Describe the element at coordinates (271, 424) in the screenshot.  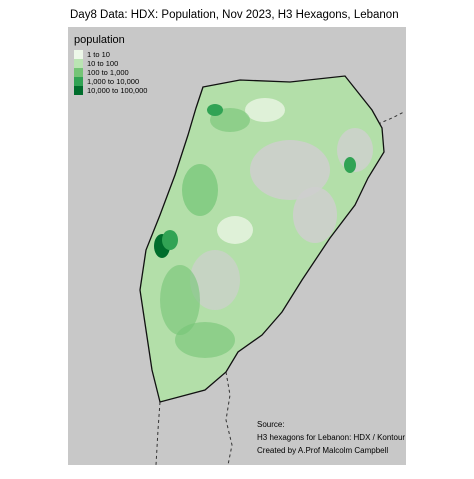
I see `caption-line: Source:` at that location.